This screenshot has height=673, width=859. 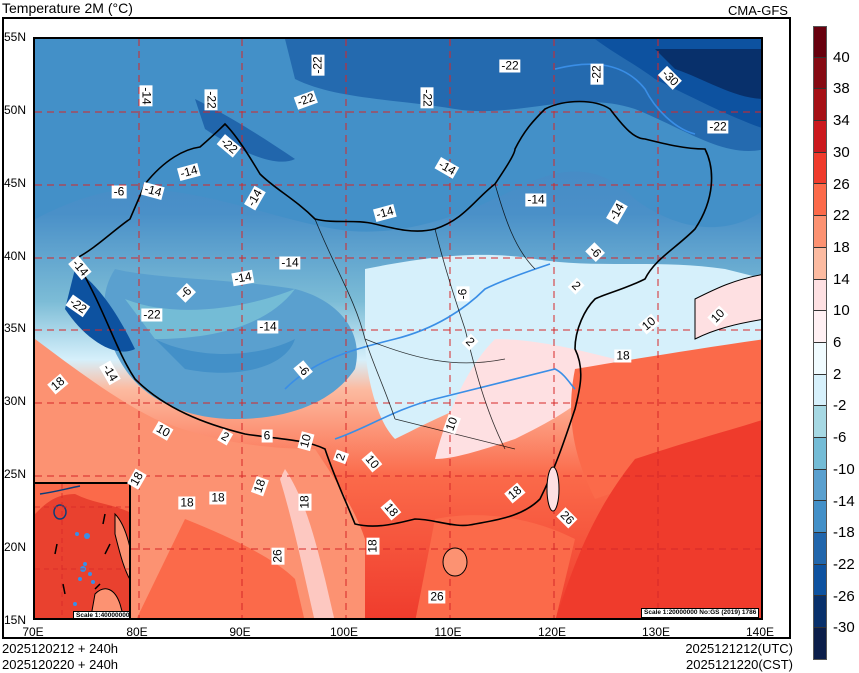 What do you see at coordinates (15, 401) in the screenshot?
I see `lat-label-30n: 30N` at bounding box center [15, 401].